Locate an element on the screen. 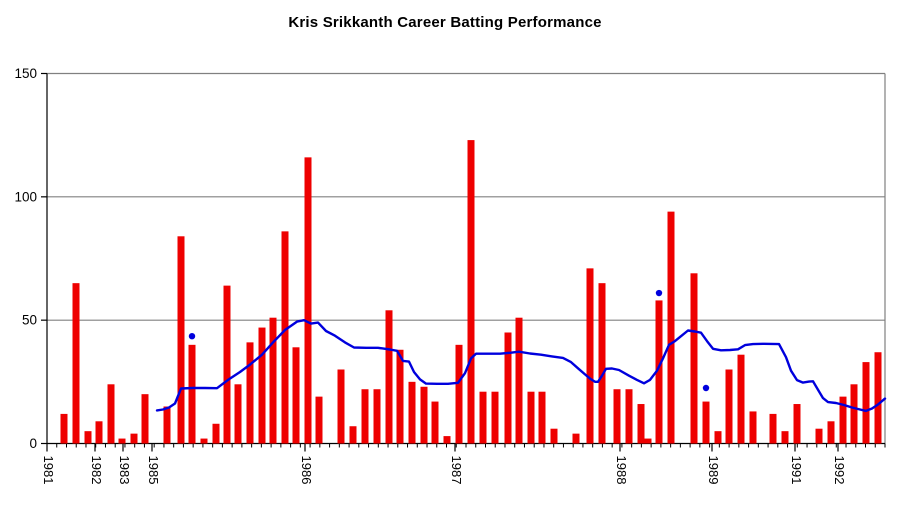  x-axis-year-label: 1991 is located at coordinates (796, 470).